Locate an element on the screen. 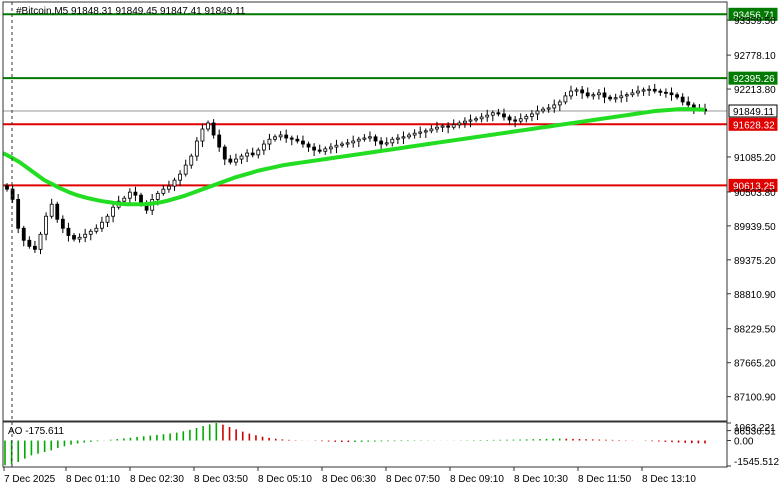 This screenshot has height=489, width=781. ao-tick-label-0: 1063.221 is located at coordinates (755, 428).